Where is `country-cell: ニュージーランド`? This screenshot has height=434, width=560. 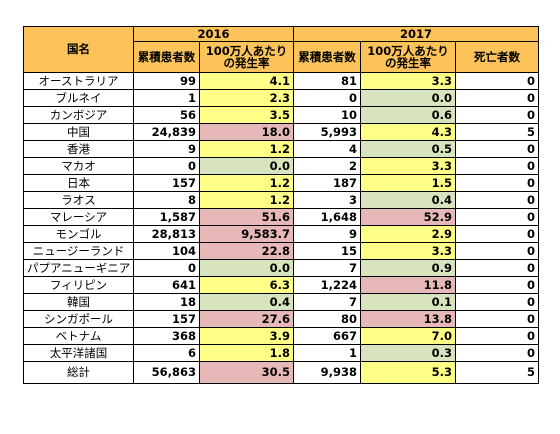
country-cell: ニュージーランド is located at coordinates (78, 251).